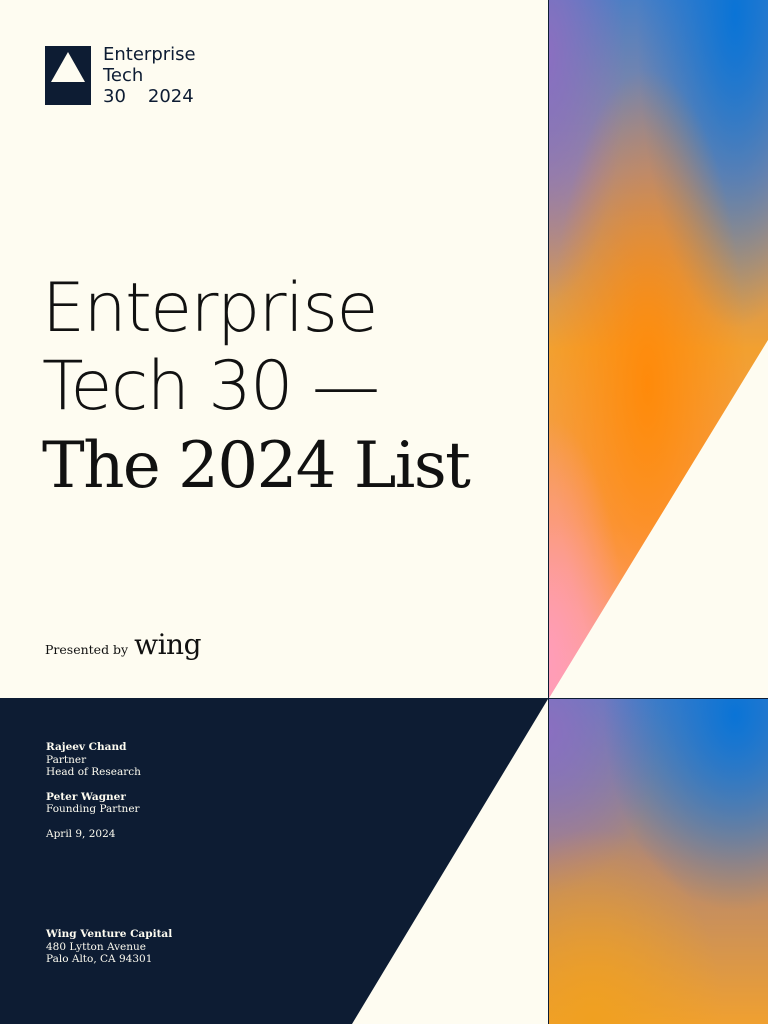 The height and width of the screenshot is (1024, 768). What do you see at coordinates (96, 946) in the screenshot?
I see `company-street: 480 Lytton Avenue` at bounding box center [96, 946].